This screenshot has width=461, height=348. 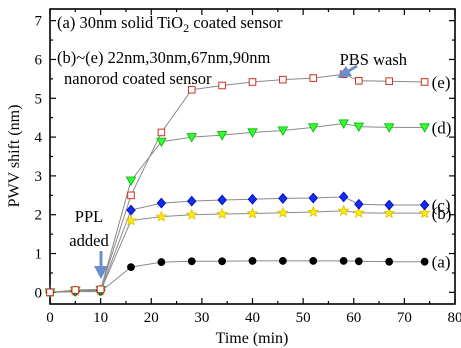 I want to click on annotation-line-a: (a) 30nm solid TiO2 coated sensor, so click(x=170, y=24).